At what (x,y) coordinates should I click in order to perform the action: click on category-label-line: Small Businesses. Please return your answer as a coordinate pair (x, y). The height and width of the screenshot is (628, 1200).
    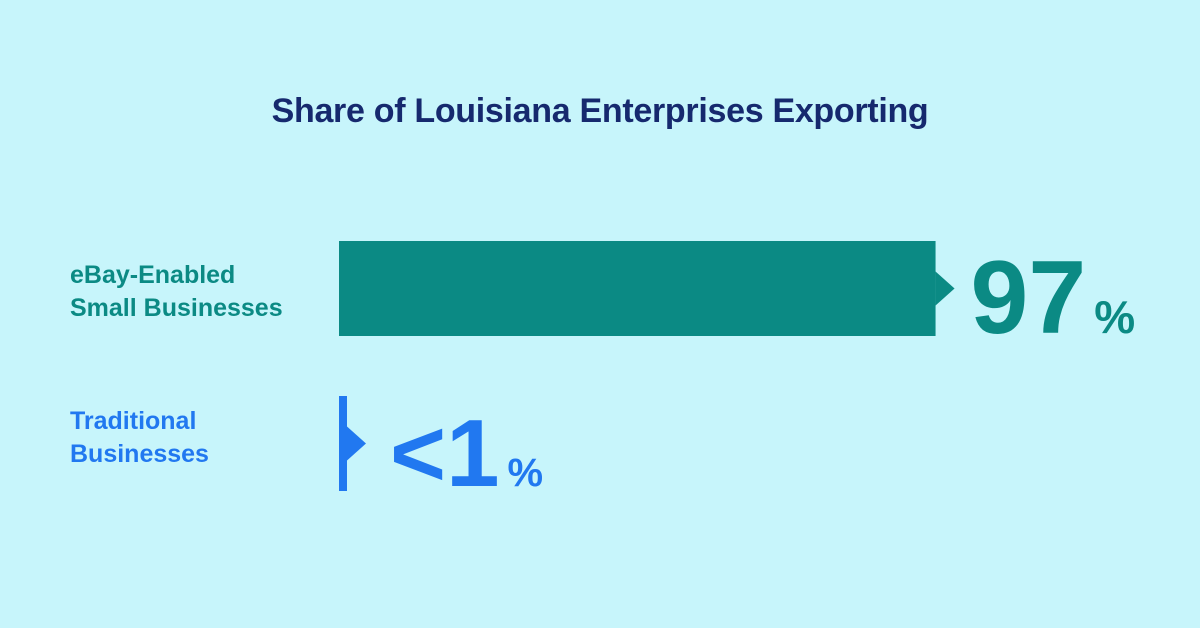
    Looking at the image, I should click on (176, 308).